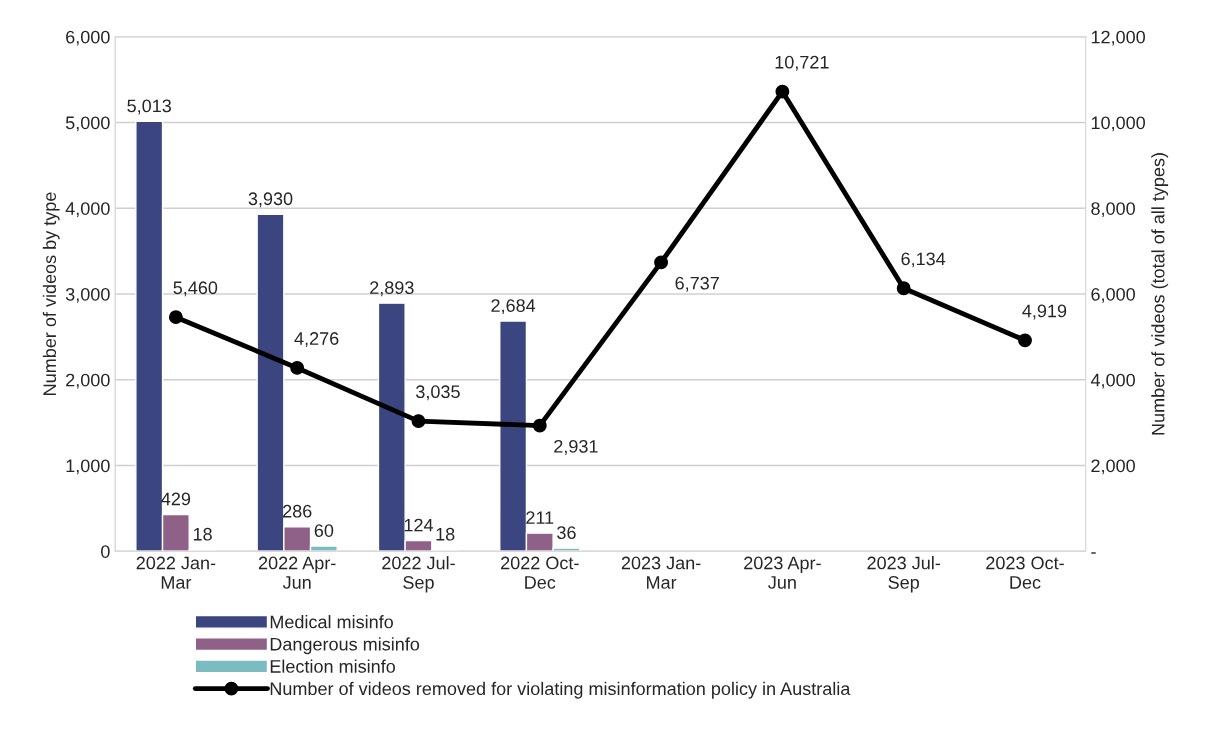 The height and width of the screenshot is (735, 1213). I want to click on data-label: 2,931, so click(576, 447).